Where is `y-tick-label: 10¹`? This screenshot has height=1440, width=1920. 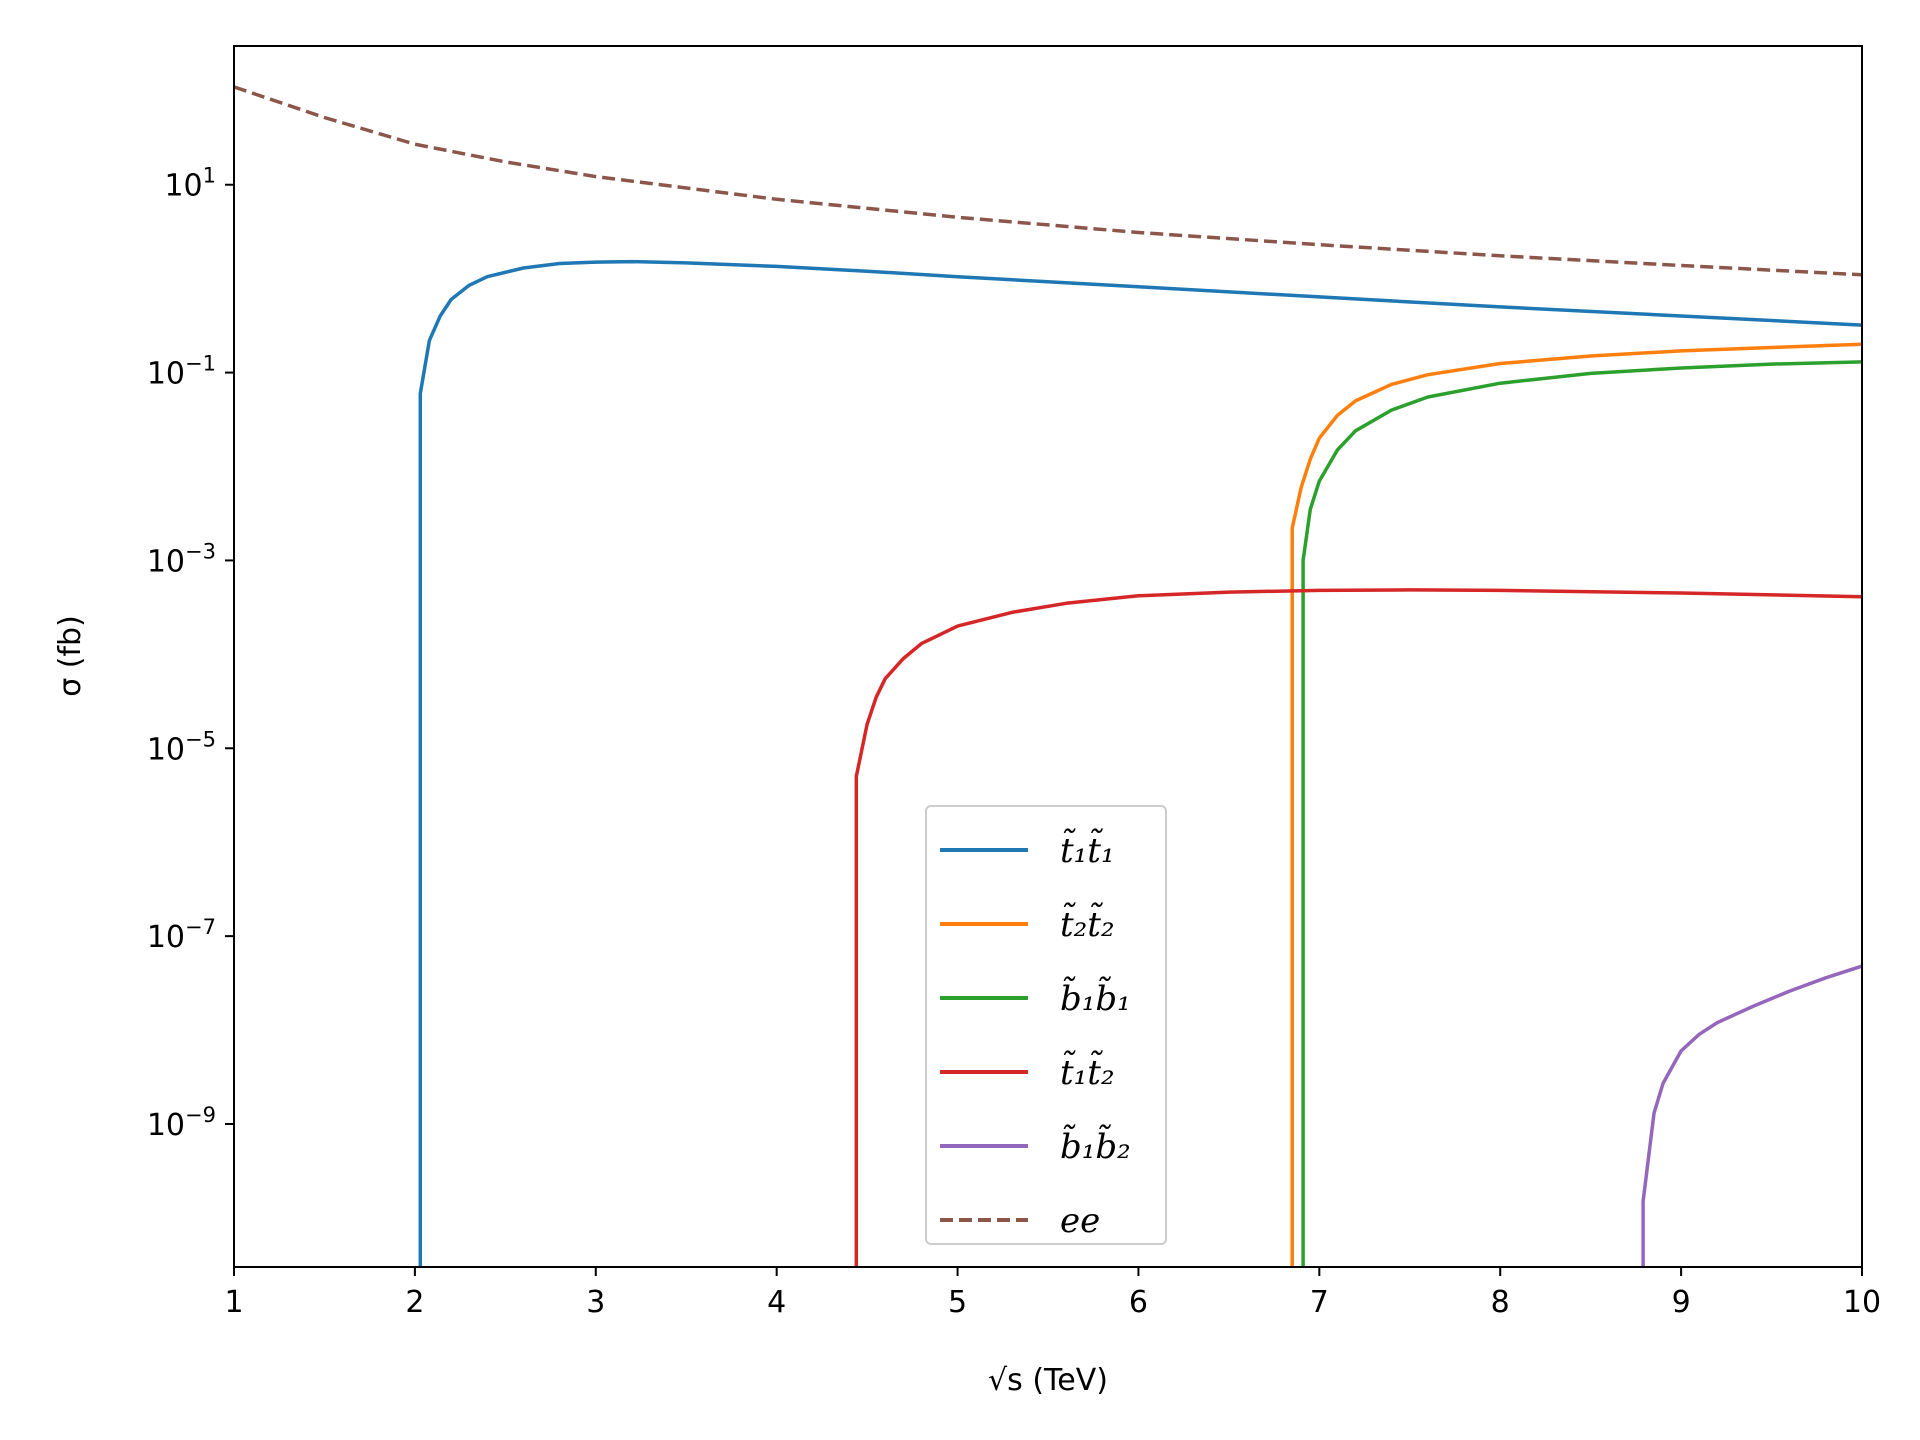
y-tick-label: 10¹ is located at coordinates (190, 184).